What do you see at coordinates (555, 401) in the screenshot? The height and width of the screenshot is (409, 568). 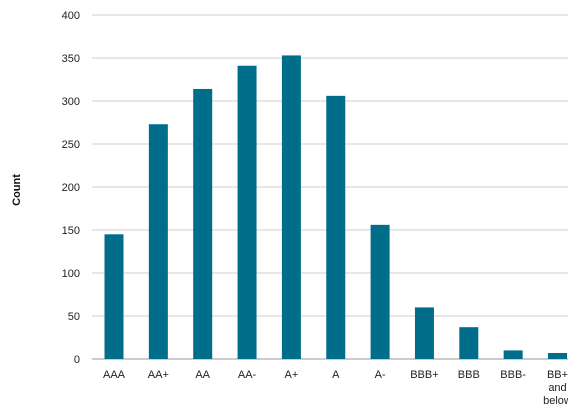 I see `x-tick-label-line: below` at bounding box center [555, 401].